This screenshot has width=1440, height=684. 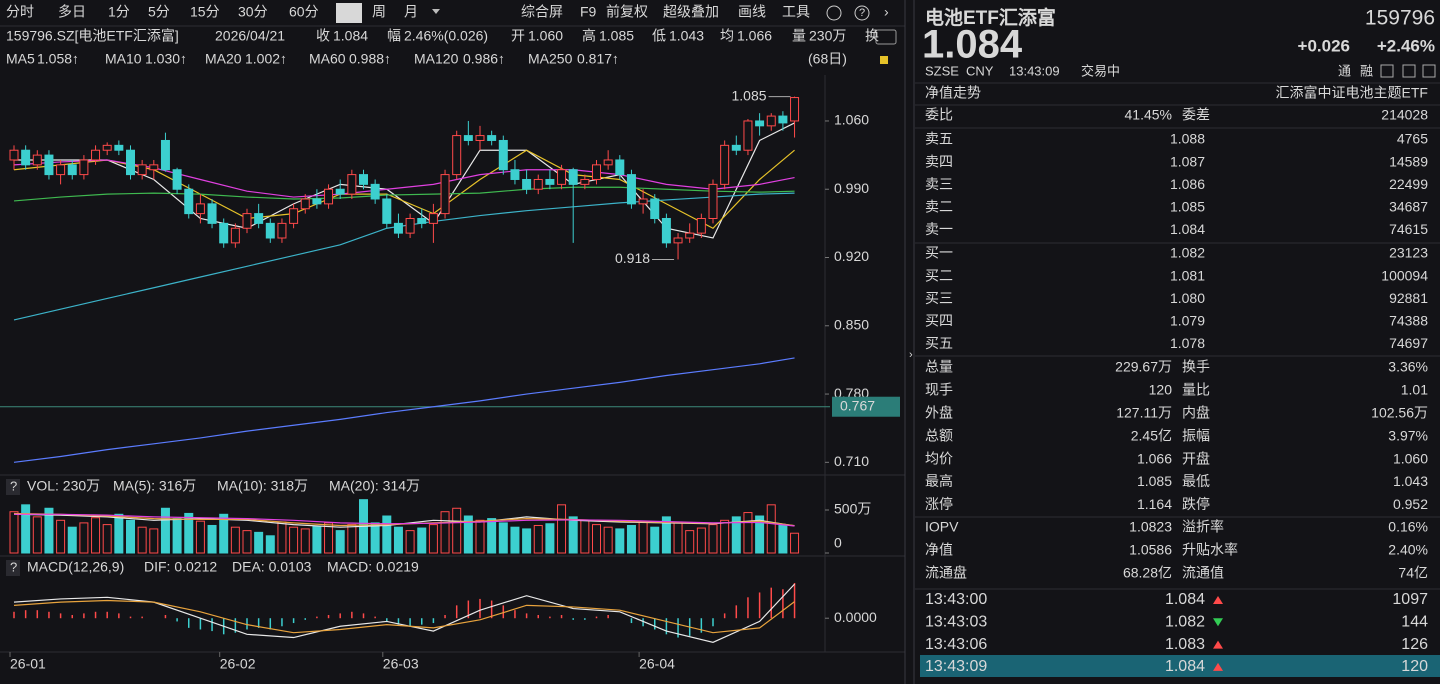 What do you see at coordinates (404, 180) in the screenshot?
I see `ma-line` at bounding box center [404, 180].